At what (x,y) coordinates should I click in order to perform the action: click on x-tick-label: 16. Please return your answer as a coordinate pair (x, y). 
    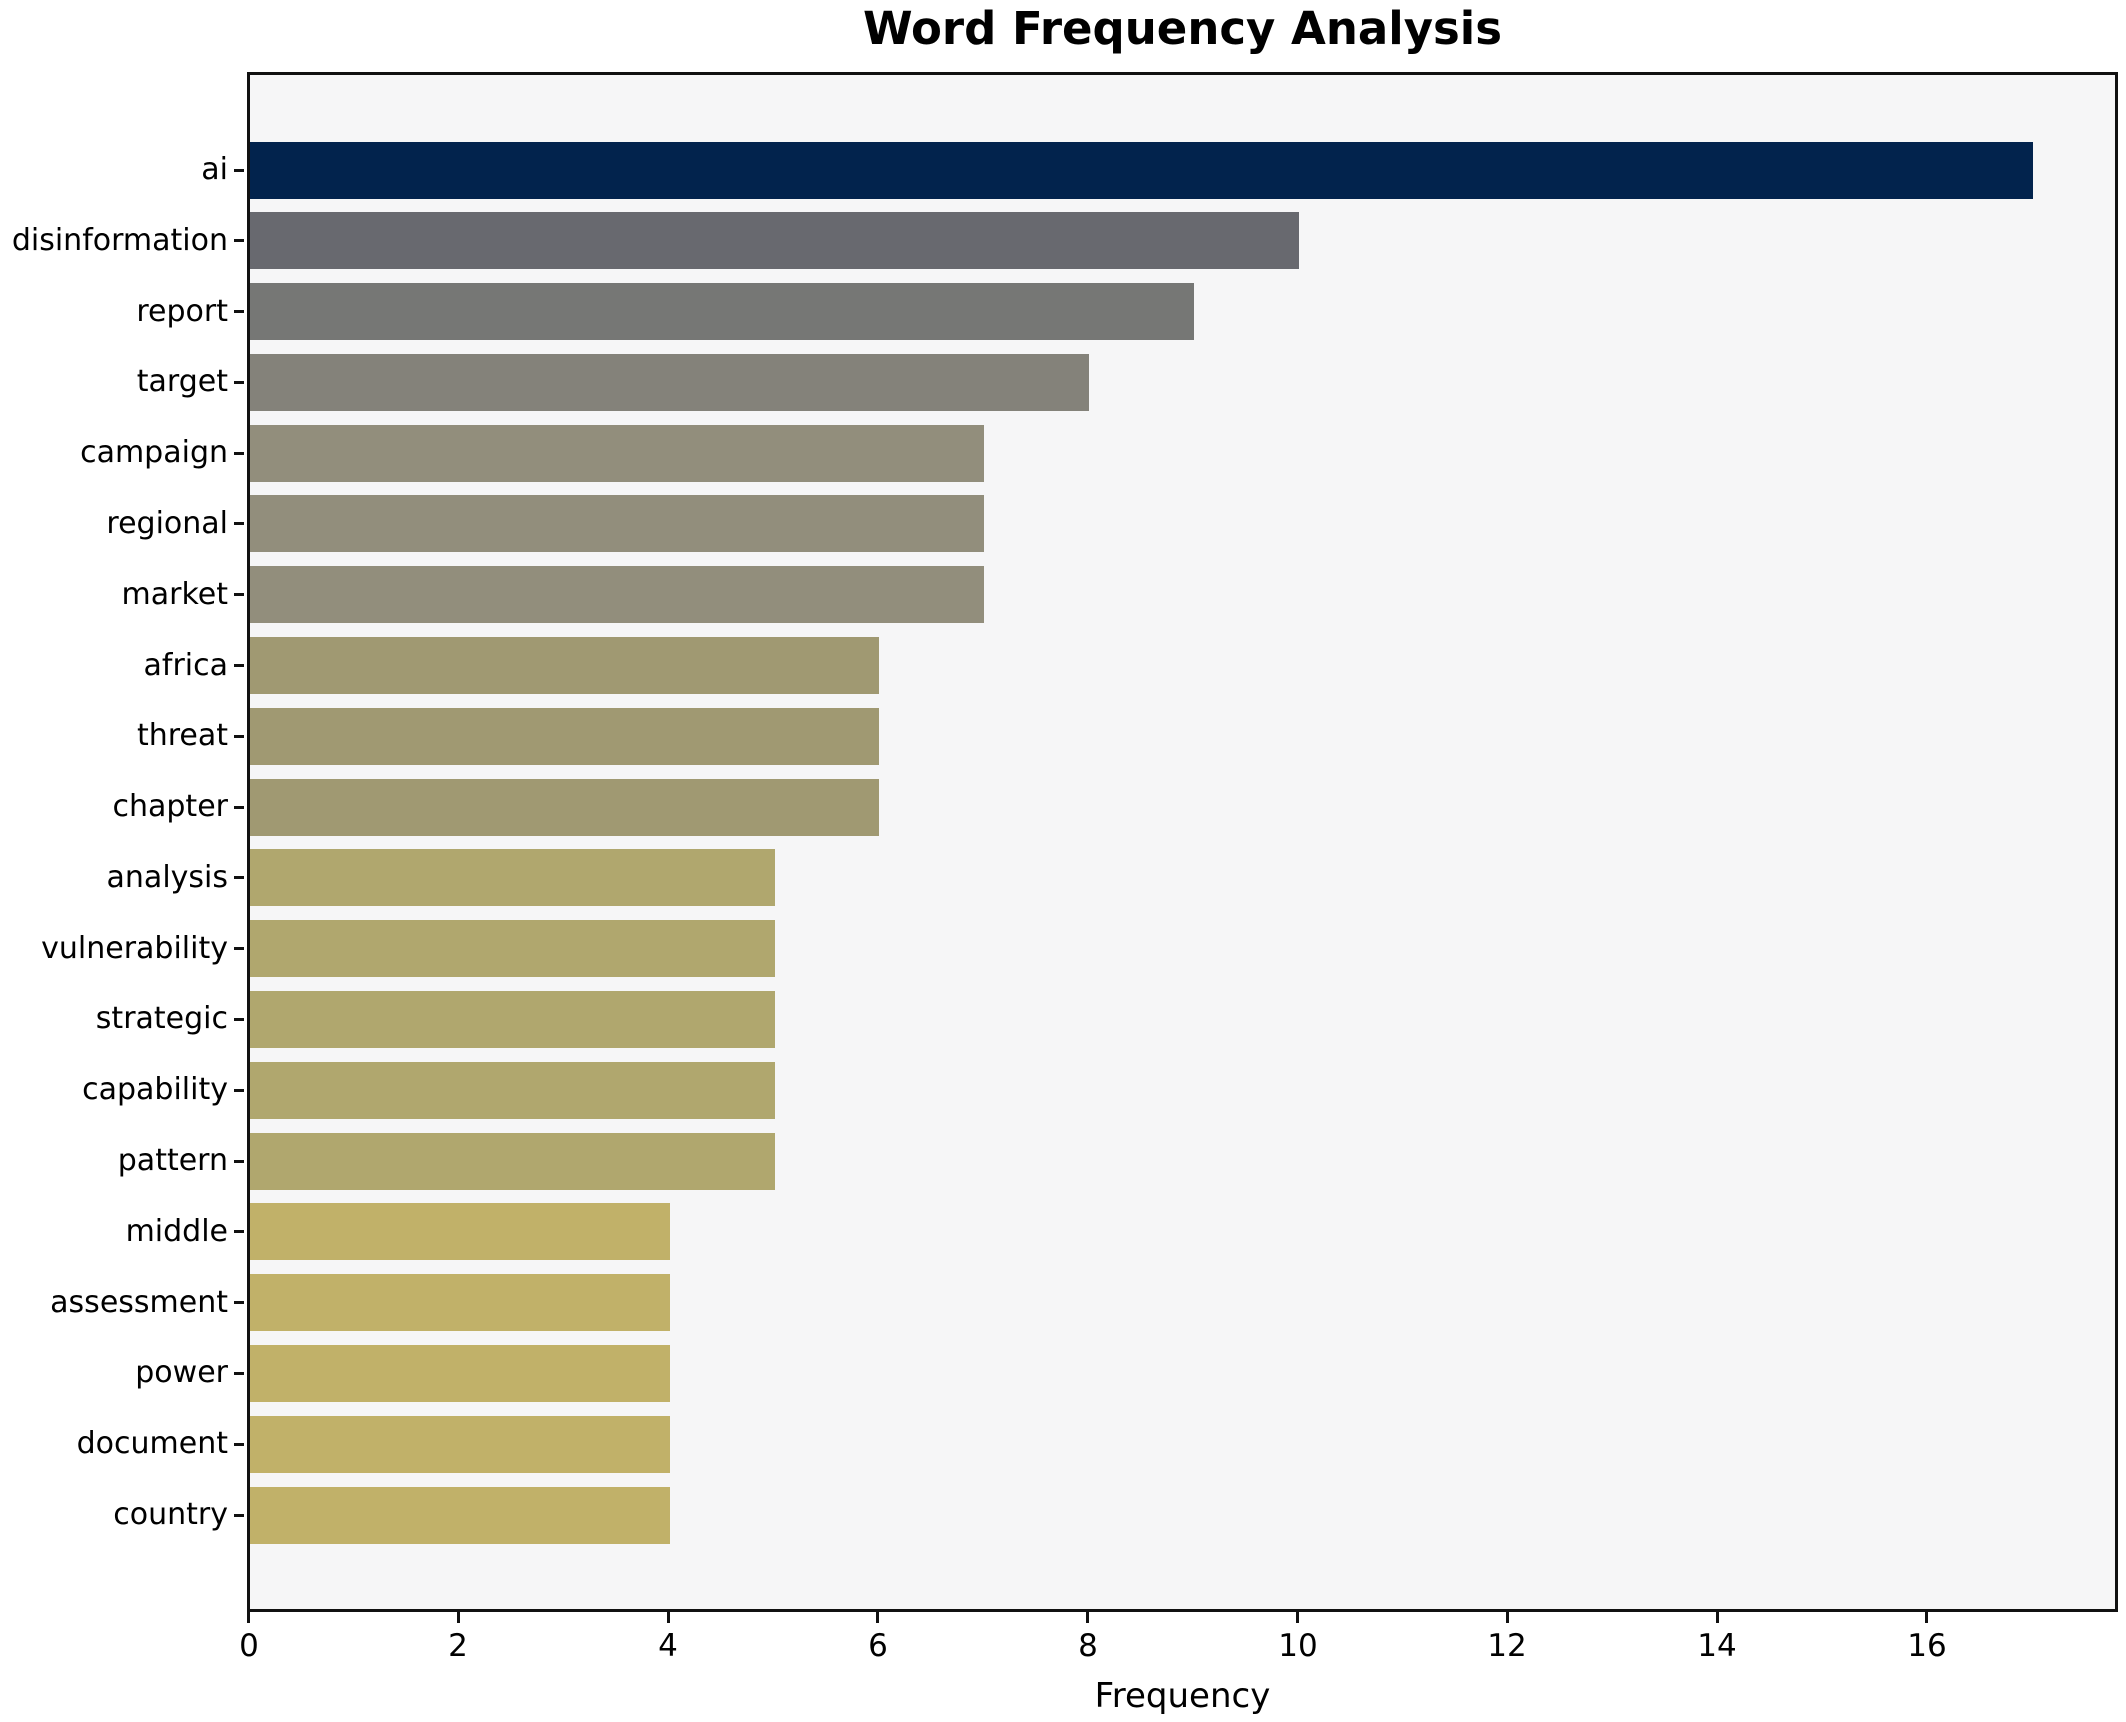
    Looking at the image, I should click on (1927, 1646).